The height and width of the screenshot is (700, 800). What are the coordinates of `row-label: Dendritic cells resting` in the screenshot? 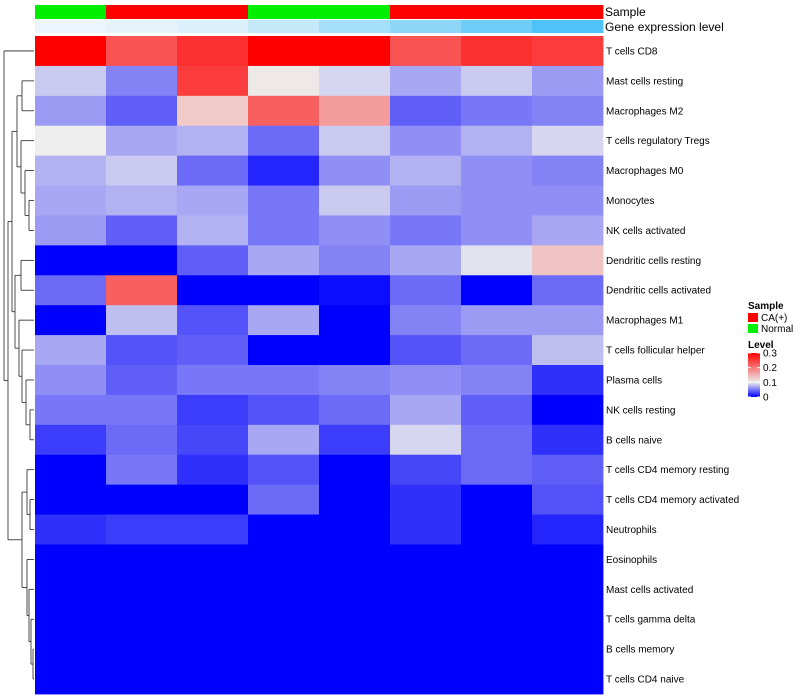 It's located at (653, 261).